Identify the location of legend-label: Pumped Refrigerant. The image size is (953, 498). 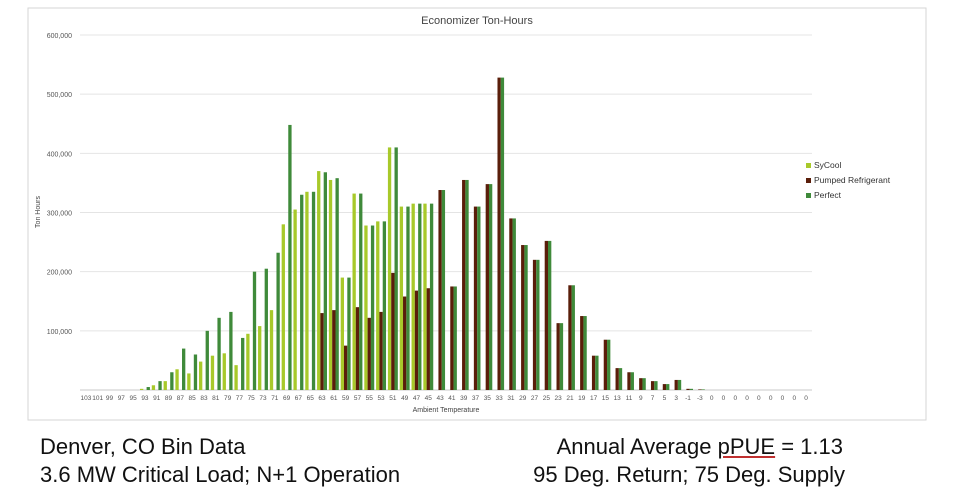
(852, 180).